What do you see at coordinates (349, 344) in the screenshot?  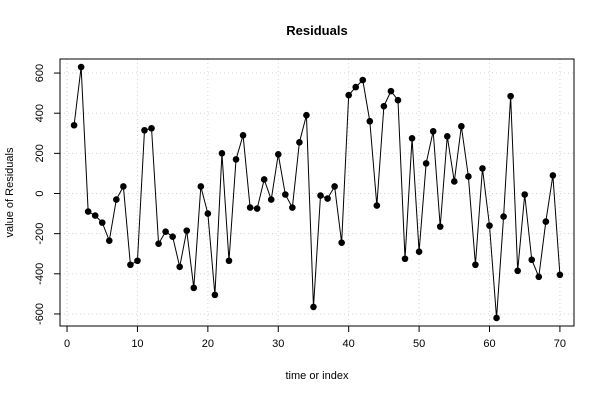 I see `x-tick-label: 40` at bounding box center [349, 344].